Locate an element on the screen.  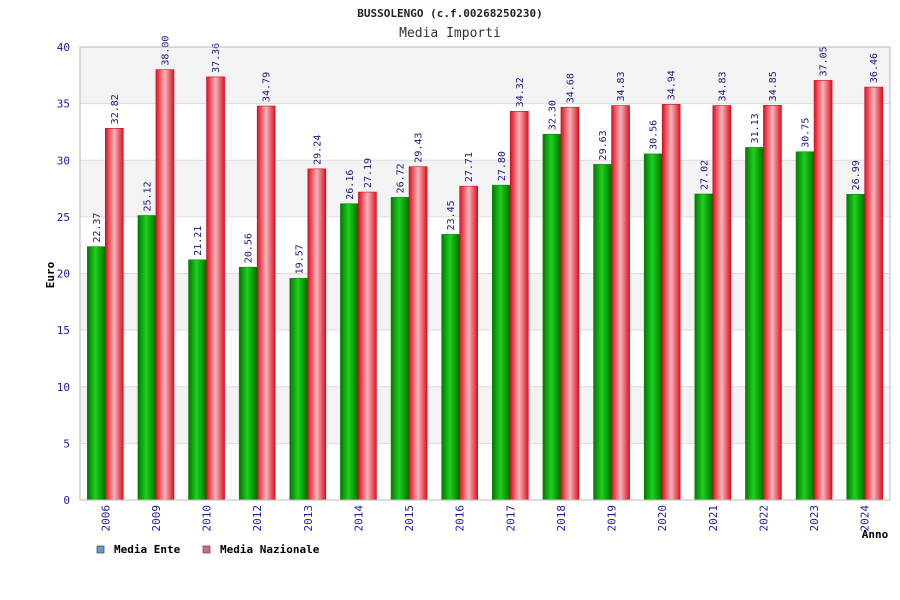
x-tick-label: 2016 is located at coordinates (460, 518).